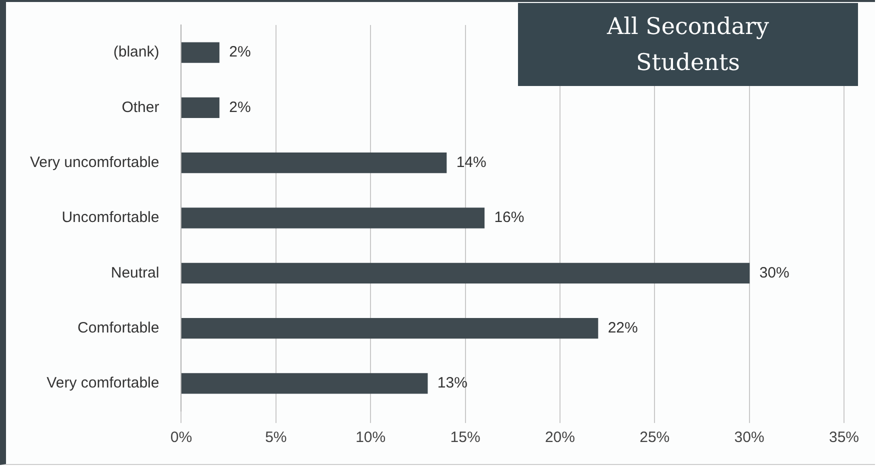  What do you see at coordinates (181, 437) in the screenshot?
I see `x-tick-label: 0%` at bounding box center [181, 437].